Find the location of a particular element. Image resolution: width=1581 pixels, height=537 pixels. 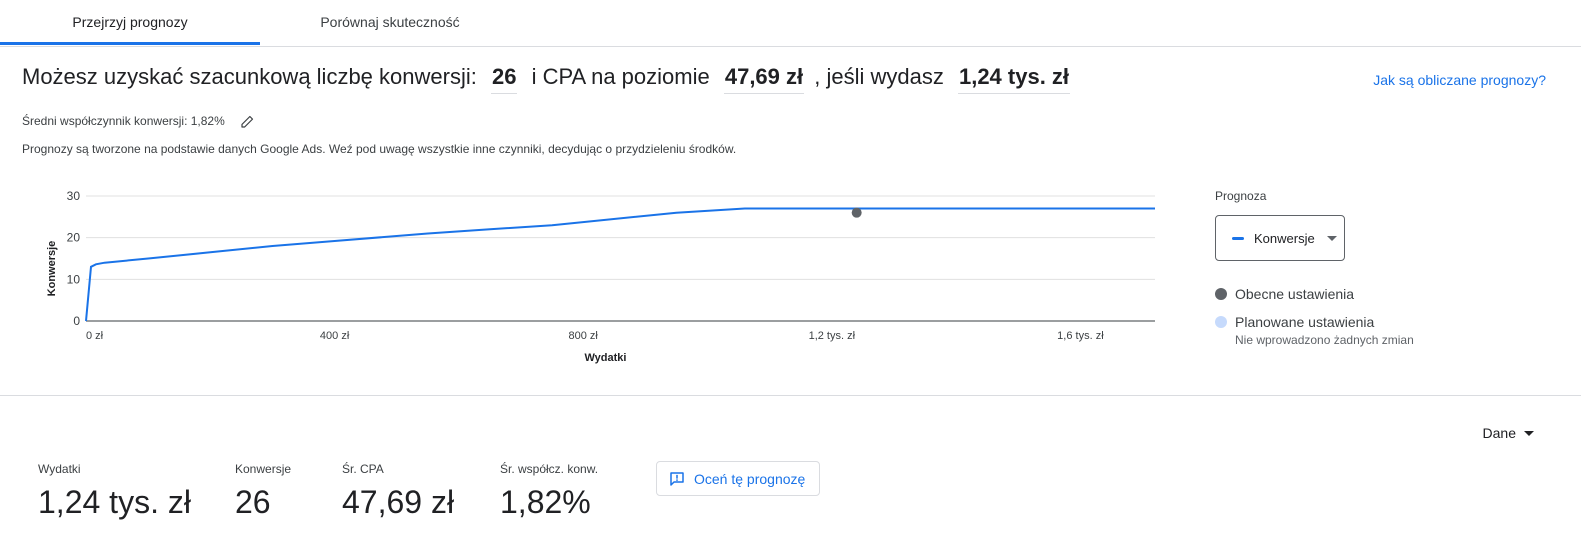

headline-suffix: , jeśli wydasz is located at coordinates (879, 76).